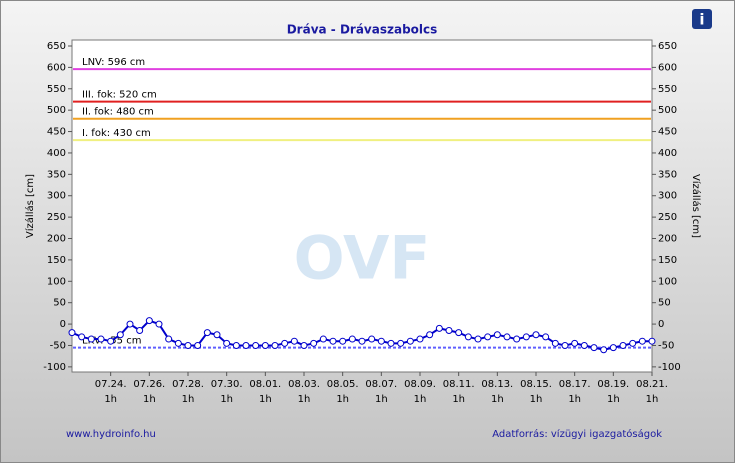  I want to click on source-right: Adatforrás: vízügyi igazgatóságok, so click(577, 434).